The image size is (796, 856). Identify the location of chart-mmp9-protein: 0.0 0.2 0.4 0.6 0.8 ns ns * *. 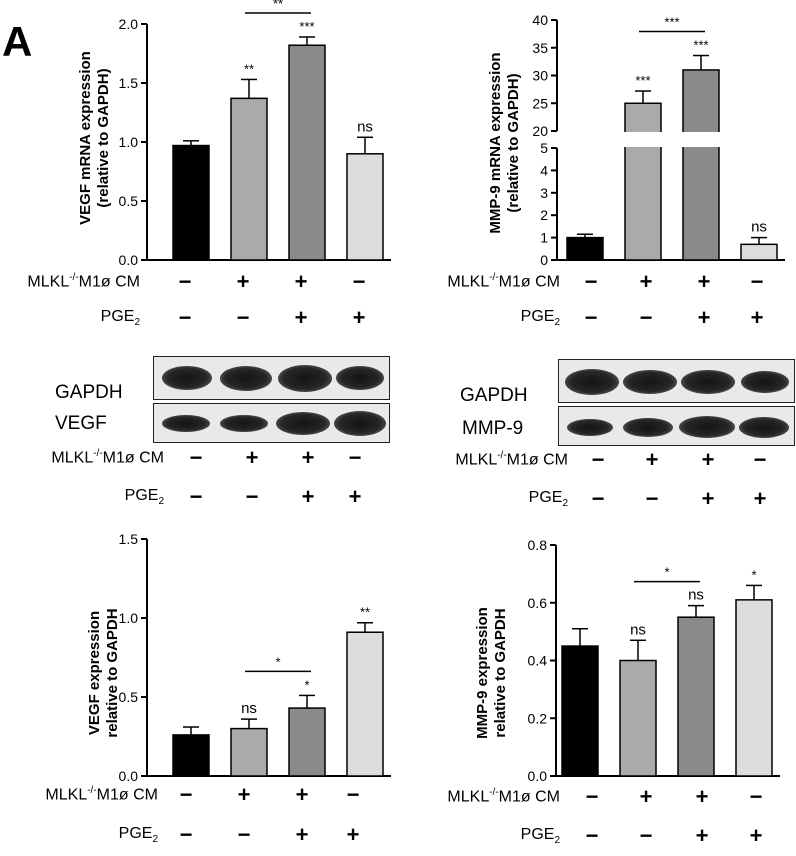
(654, 660).